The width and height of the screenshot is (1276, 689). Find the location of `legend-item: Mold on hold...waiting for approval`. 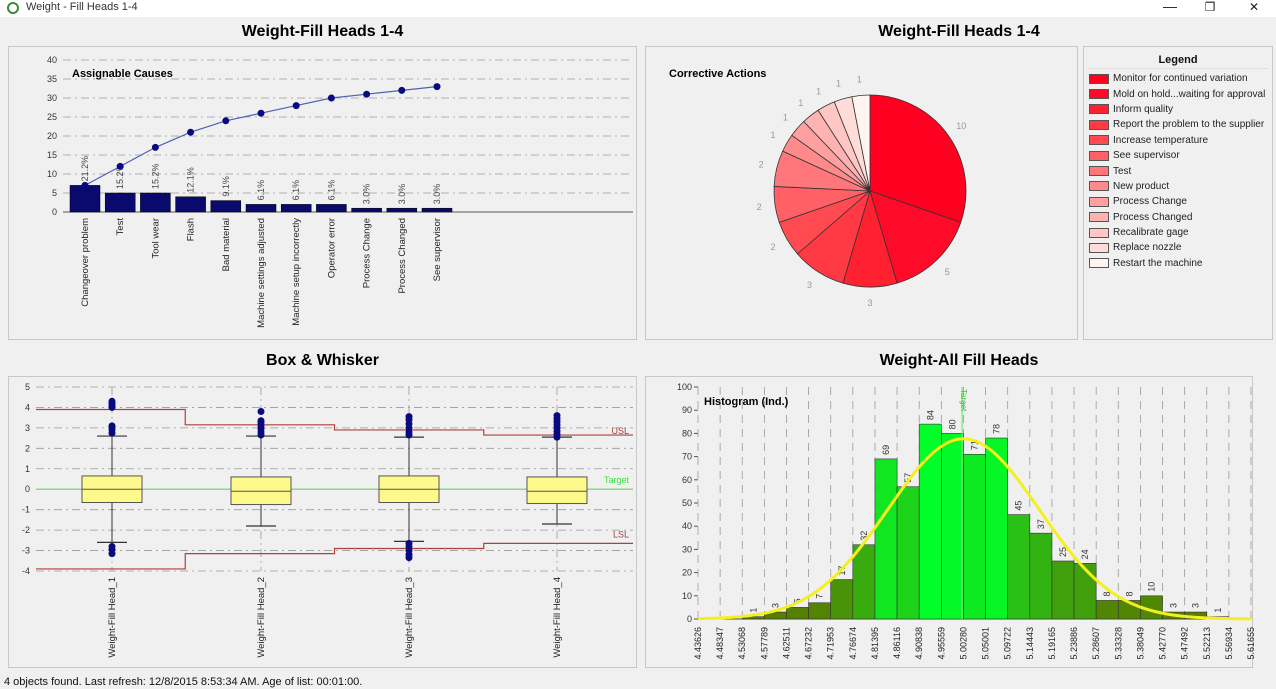

legend-item: Mold on hold...waiting for approval is located at coordinates (1178, 93).